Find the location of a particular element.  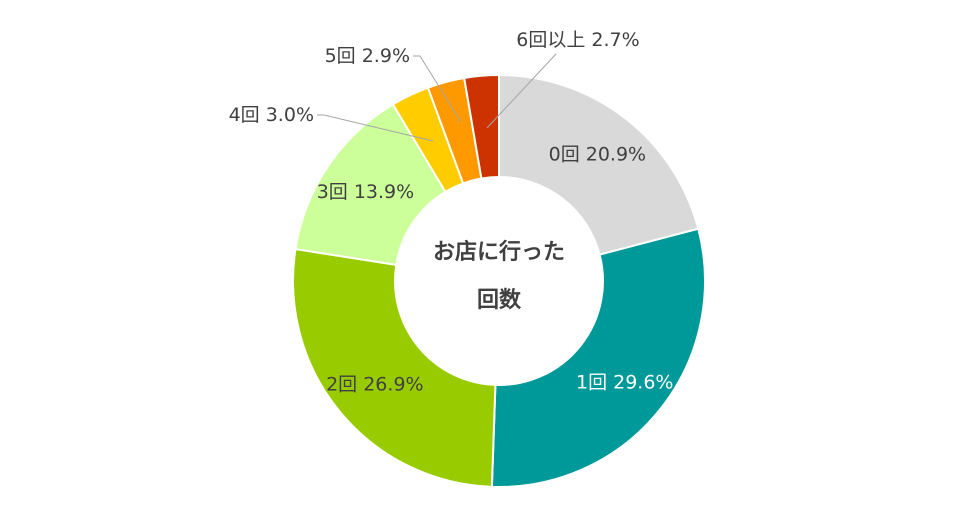

slice-label-6: 6回以上 2.7% is located at coordinates (577, 40).